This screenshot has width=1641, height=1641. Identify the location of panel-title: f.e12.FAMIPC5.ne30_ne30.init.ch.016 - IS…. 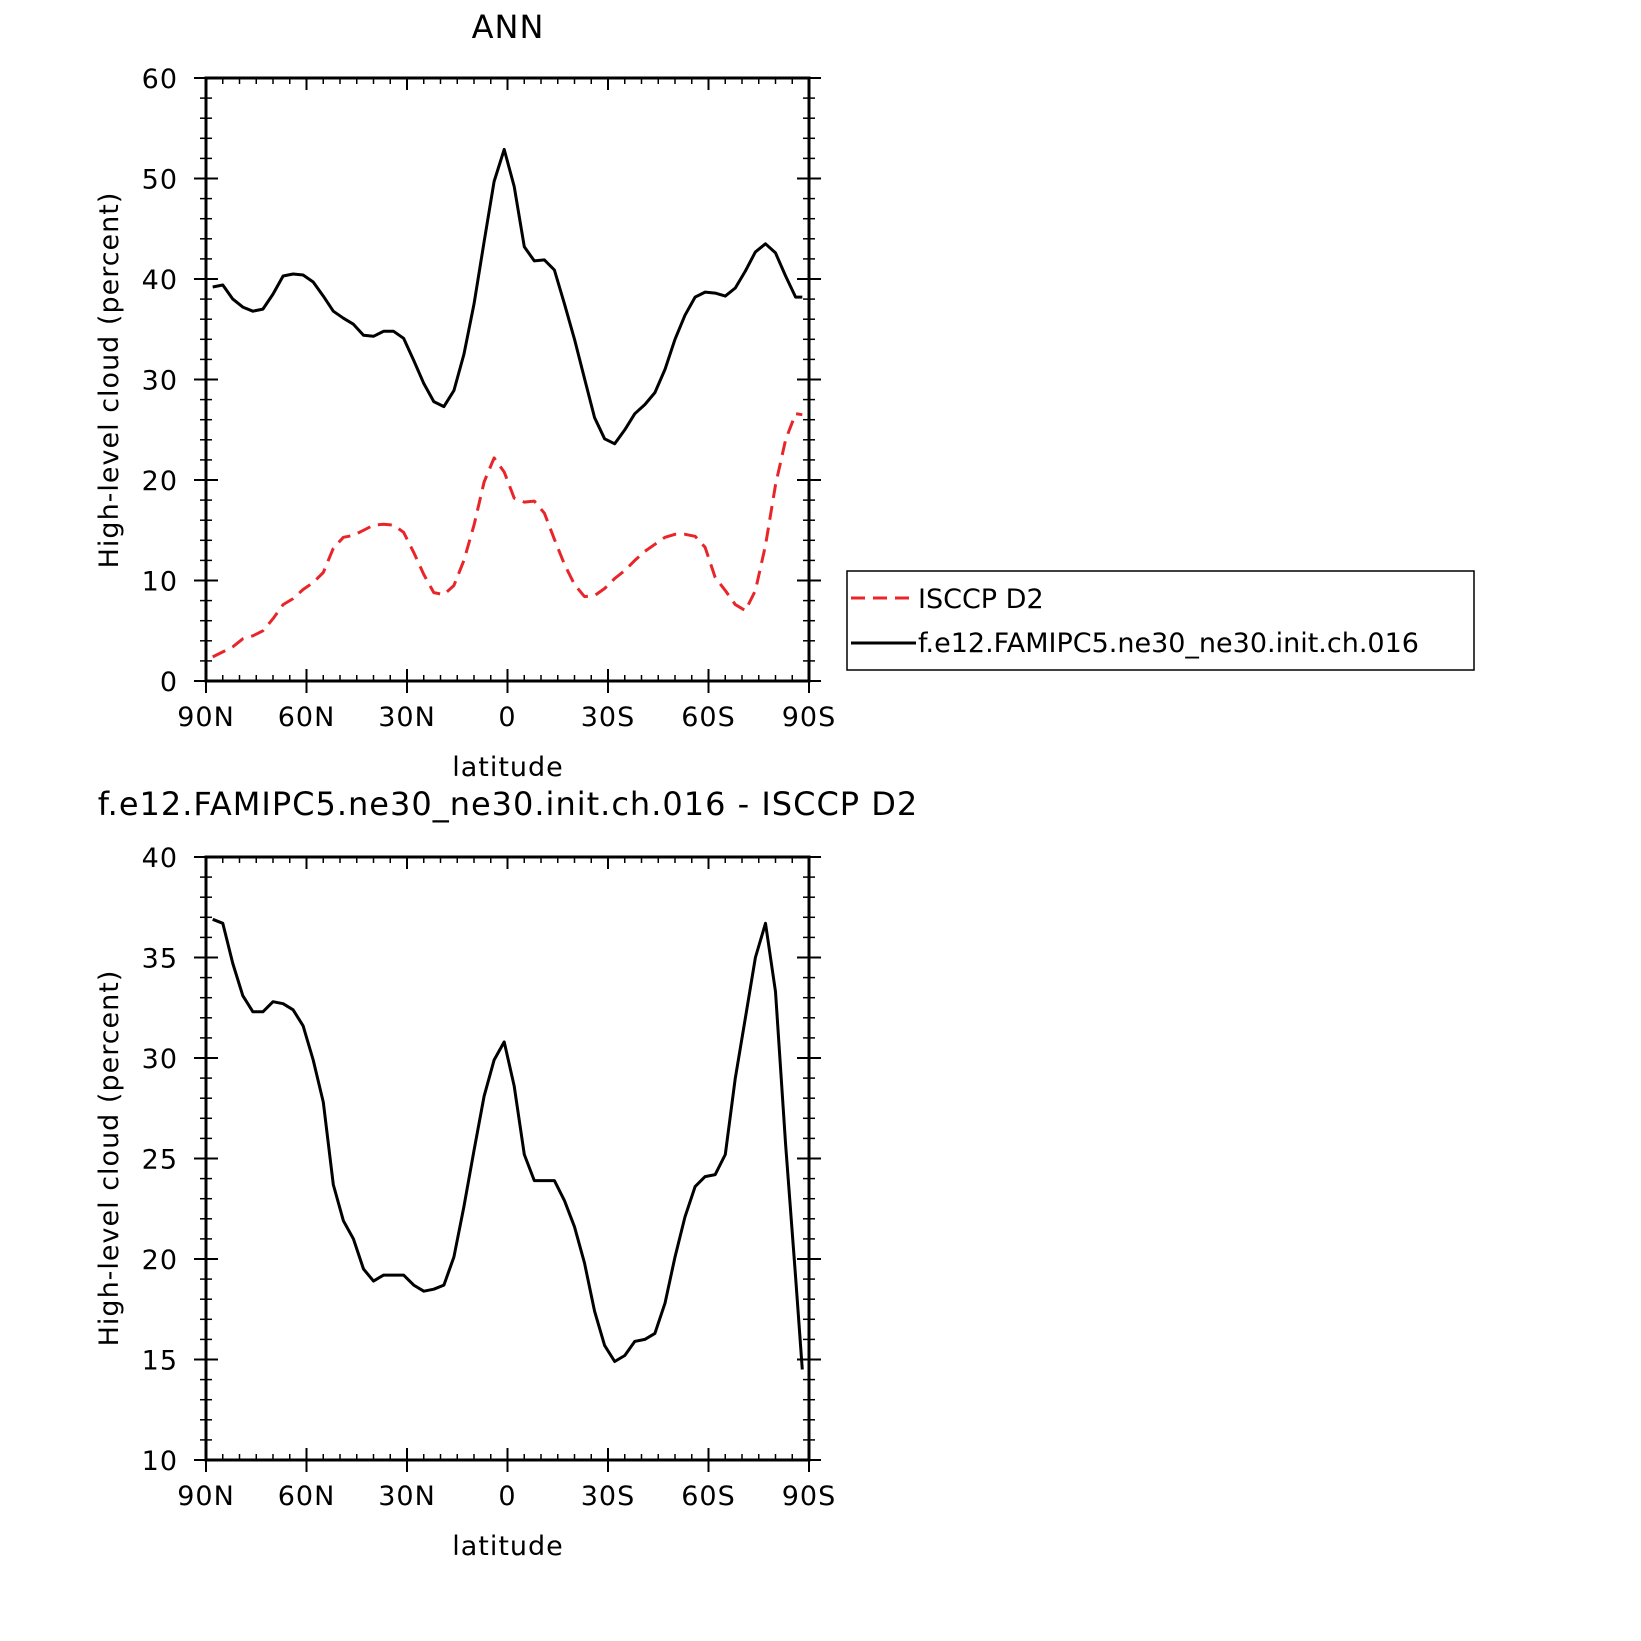
(508, 804).